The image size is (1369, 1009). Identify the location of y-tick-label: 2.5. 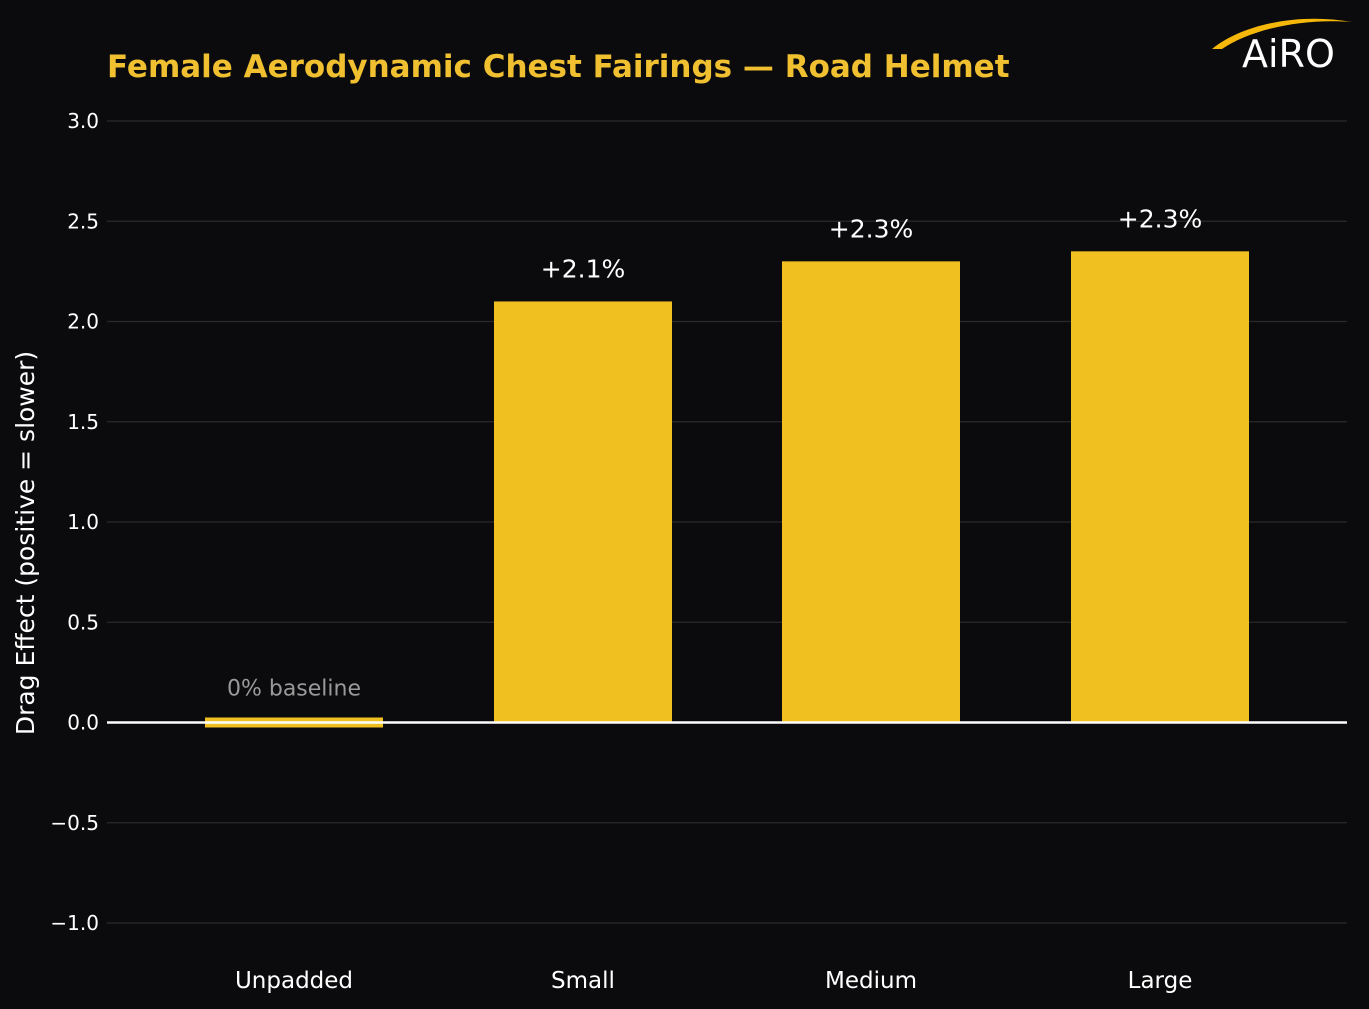
(83, 221).